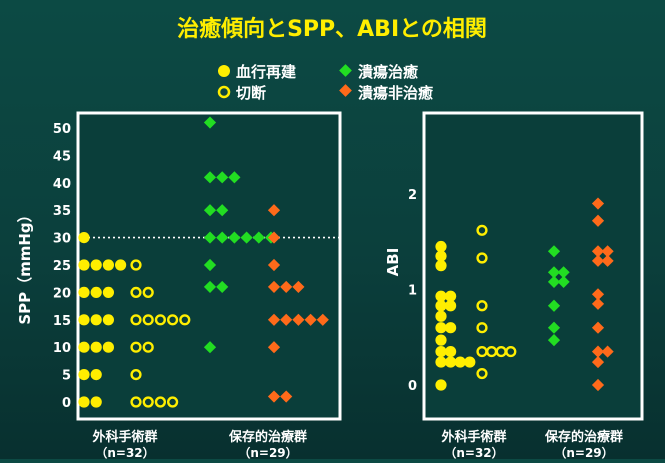 The width and height of the screenshot is (665, 463). What do you see at coordinates (473, 452) in the screenshot?
I see `abi-group-sublabel-surgery: （n=32）` at bounding box center [473, 452].